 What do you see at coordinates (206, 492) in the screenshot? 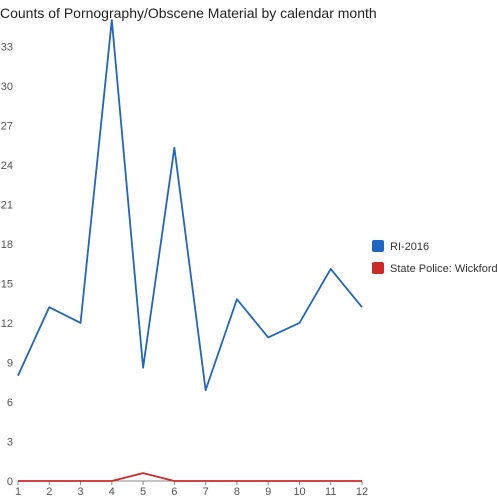
I see `x-tick-label: 7` at bounding box center [206, 492].